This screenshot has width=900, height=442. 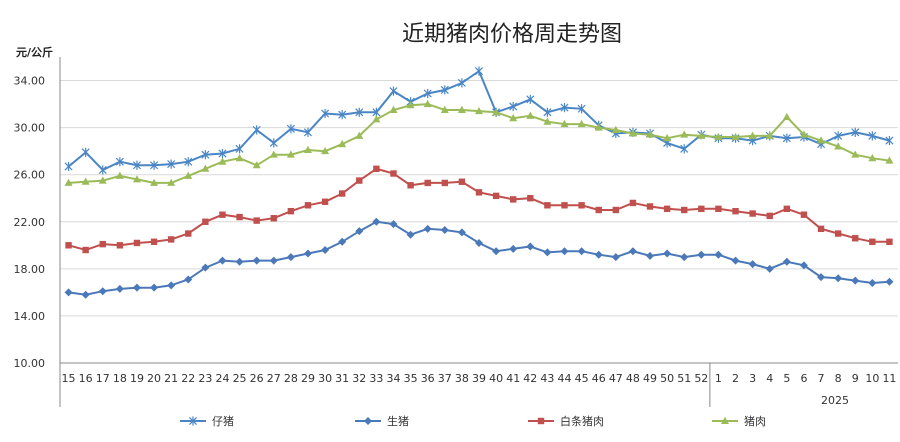 I want to click on x-tick-label: 27, so click(x=274, y=378).